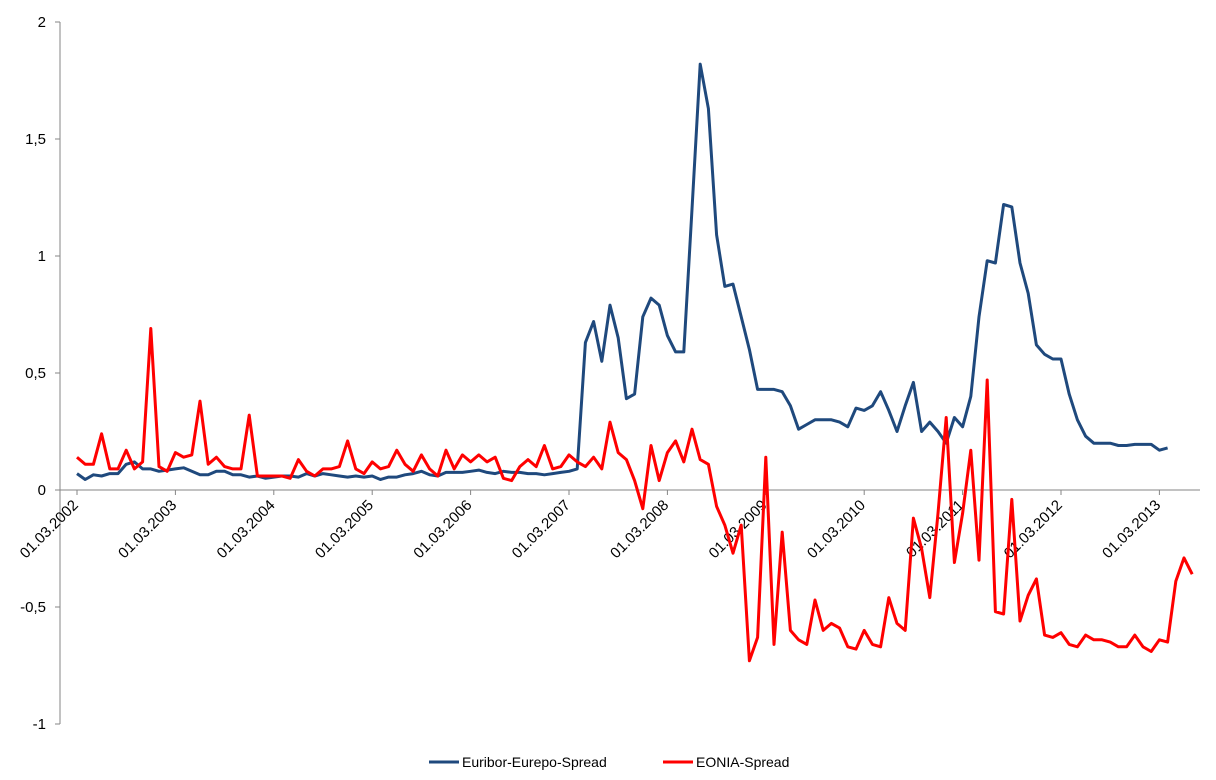  What do you see at coordinates (836, 529) in the screenshot?
I see `x-tick-label: 01.03.2010` at bounding box center [836, 529].